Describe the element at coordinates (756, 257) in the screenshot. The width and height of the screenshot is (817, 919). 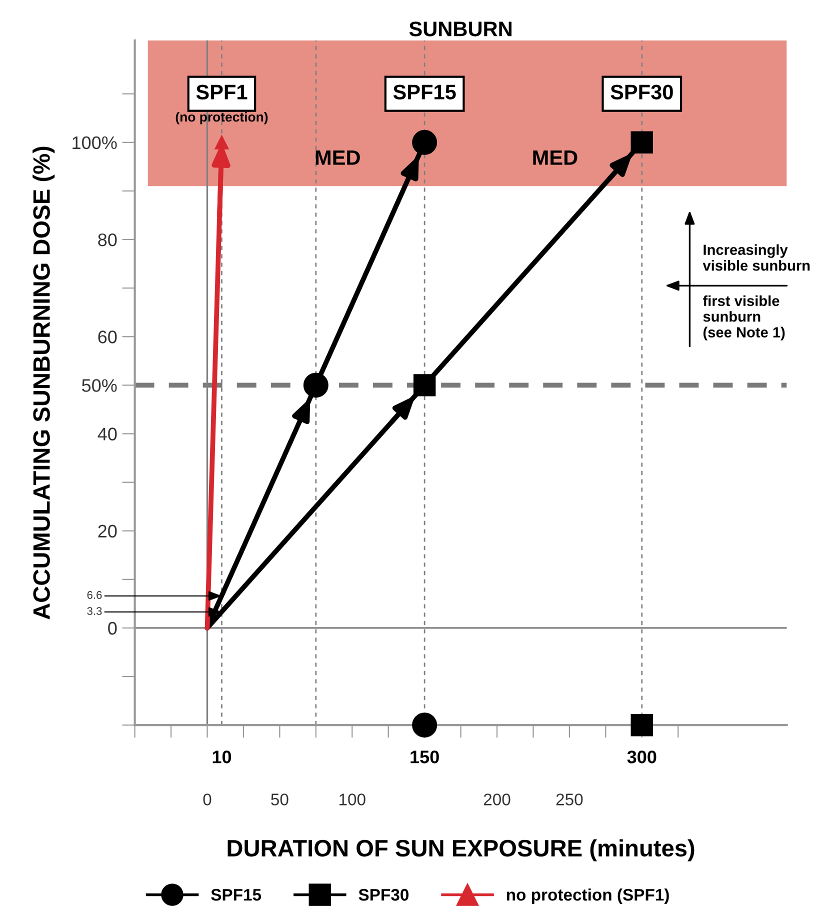
I see `annotation: Increasingly visible sunburn` at that location.